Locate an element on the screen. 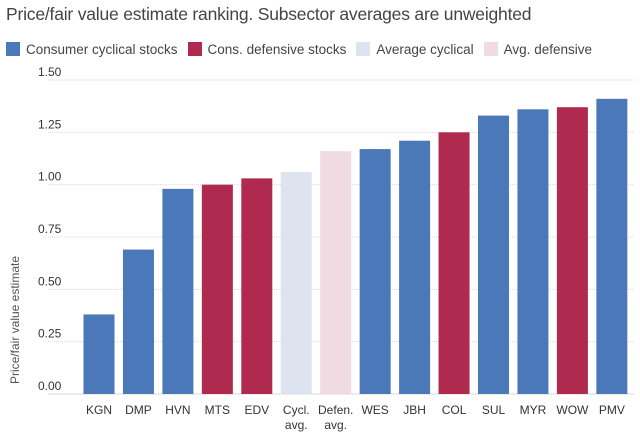 The image size is (640, 443). x-tick-label: COL is located at coordinates (454, 410).